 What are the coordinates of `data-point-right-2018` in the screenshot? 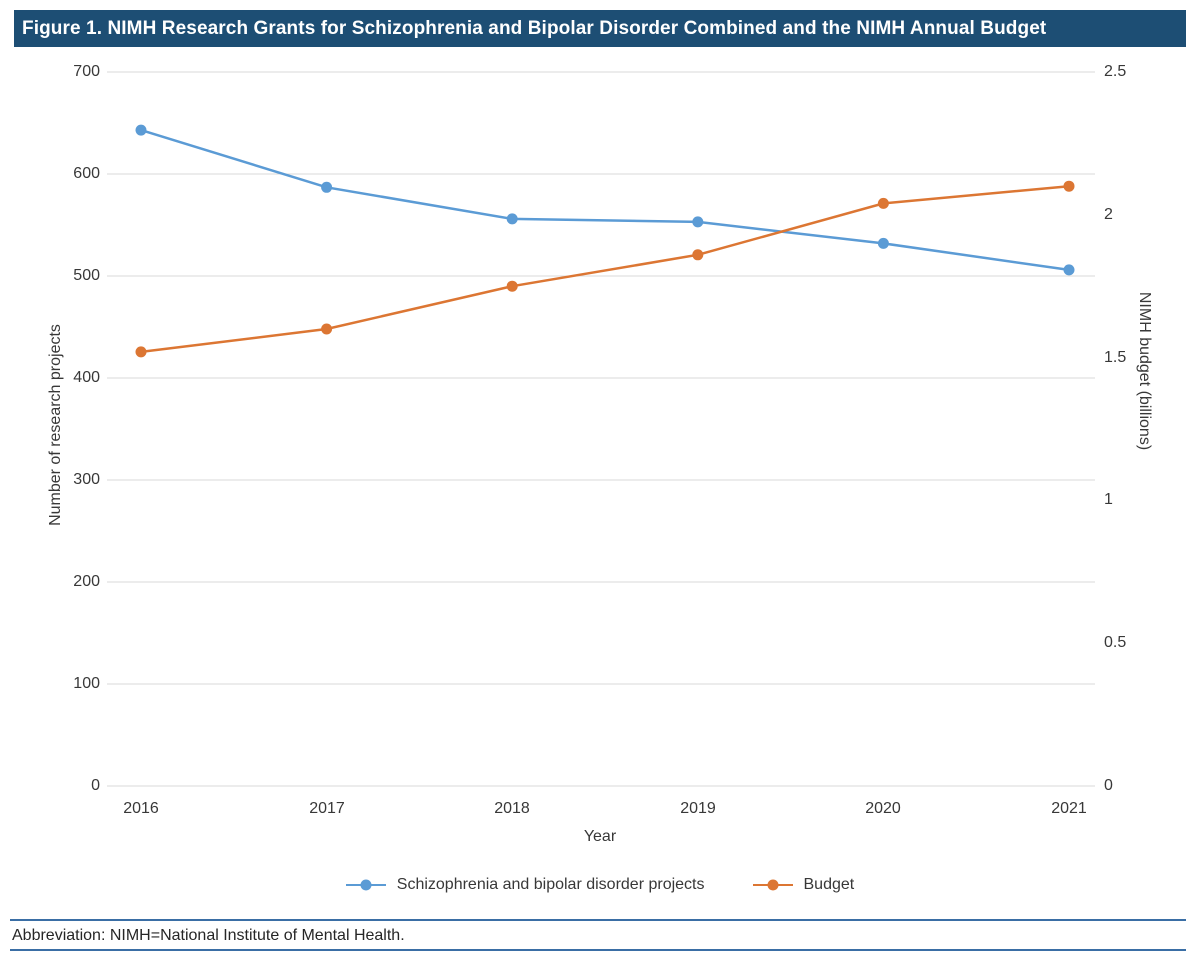 It's located at (512, 286).